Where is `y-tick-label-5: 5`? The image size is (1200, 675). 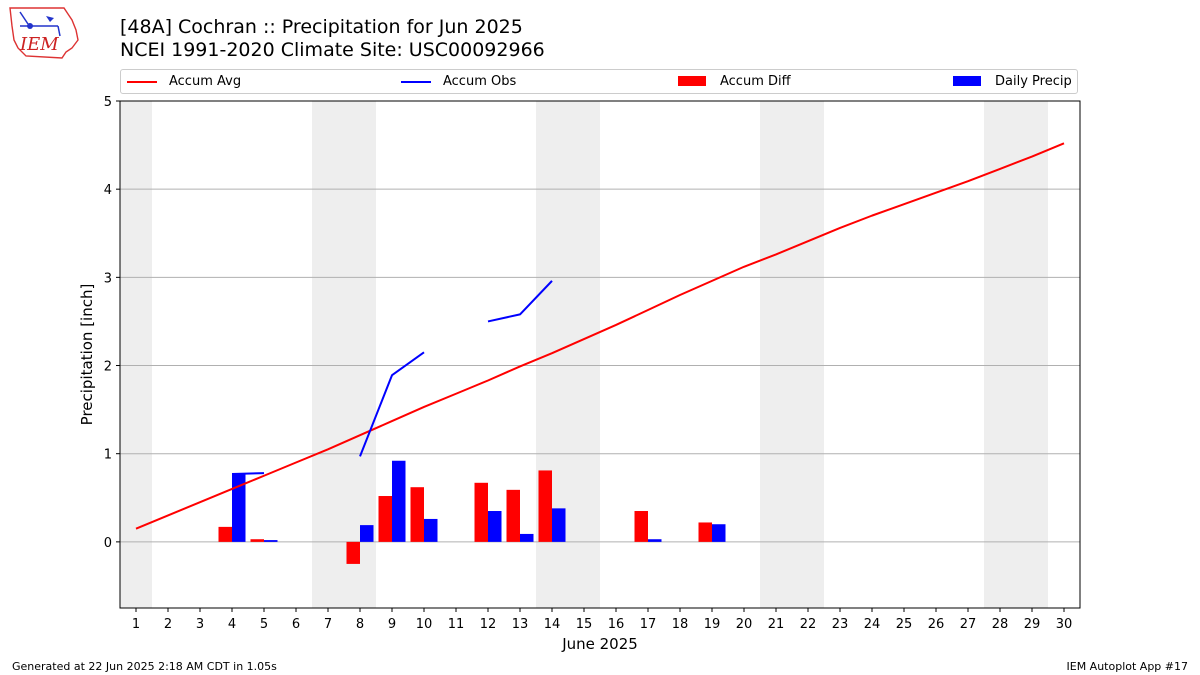
y-tick-label-5: 5 is located at coordinates (108, 102).